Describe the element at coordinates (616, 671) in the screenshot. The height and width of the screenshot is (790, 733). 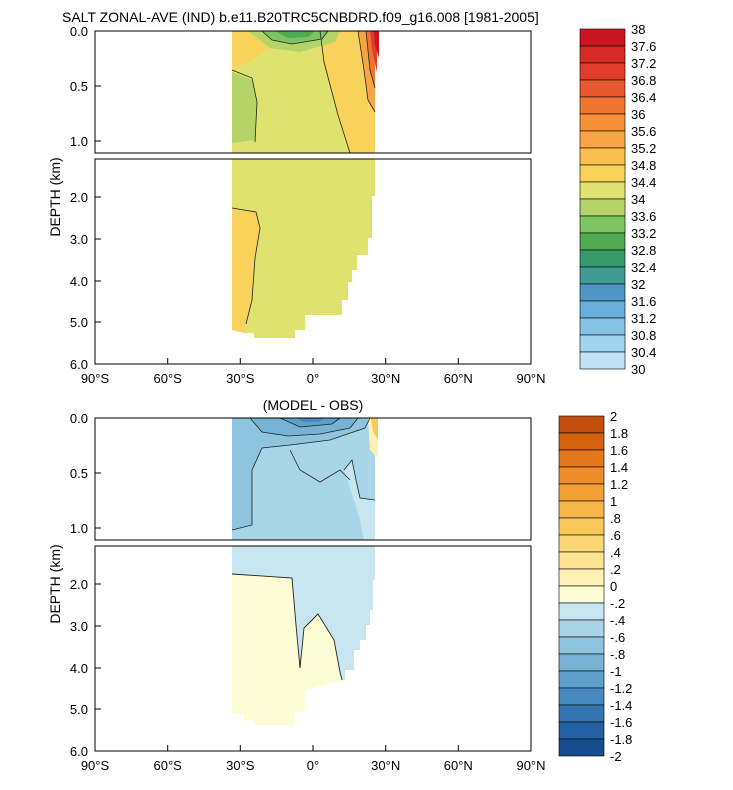
I see `colorbar-label: -1` at that location.